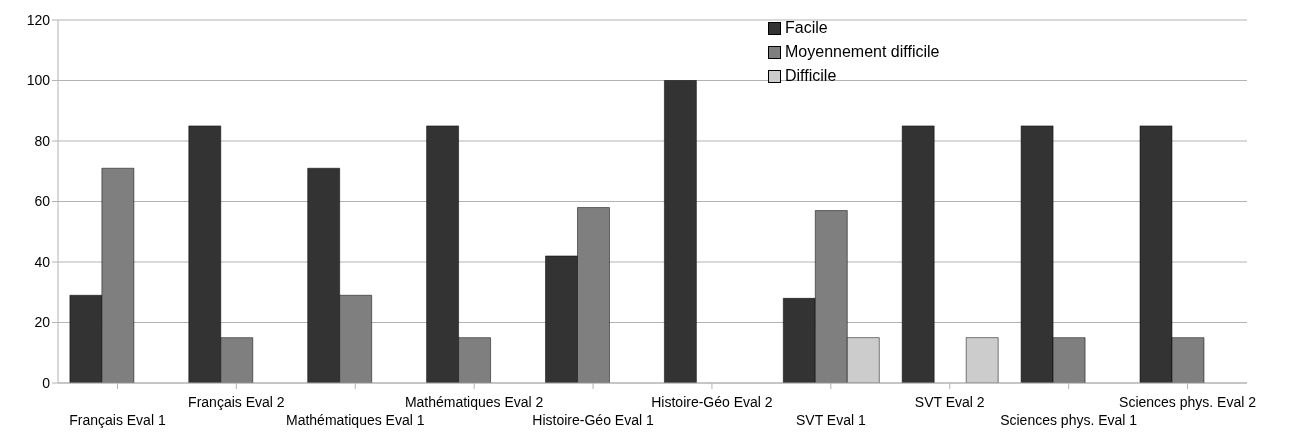  What do you see at coordinates (949, 402) in the screenshot?
I see `x-tick-label: SVT Eval 2` at bounding box center [949, 402].